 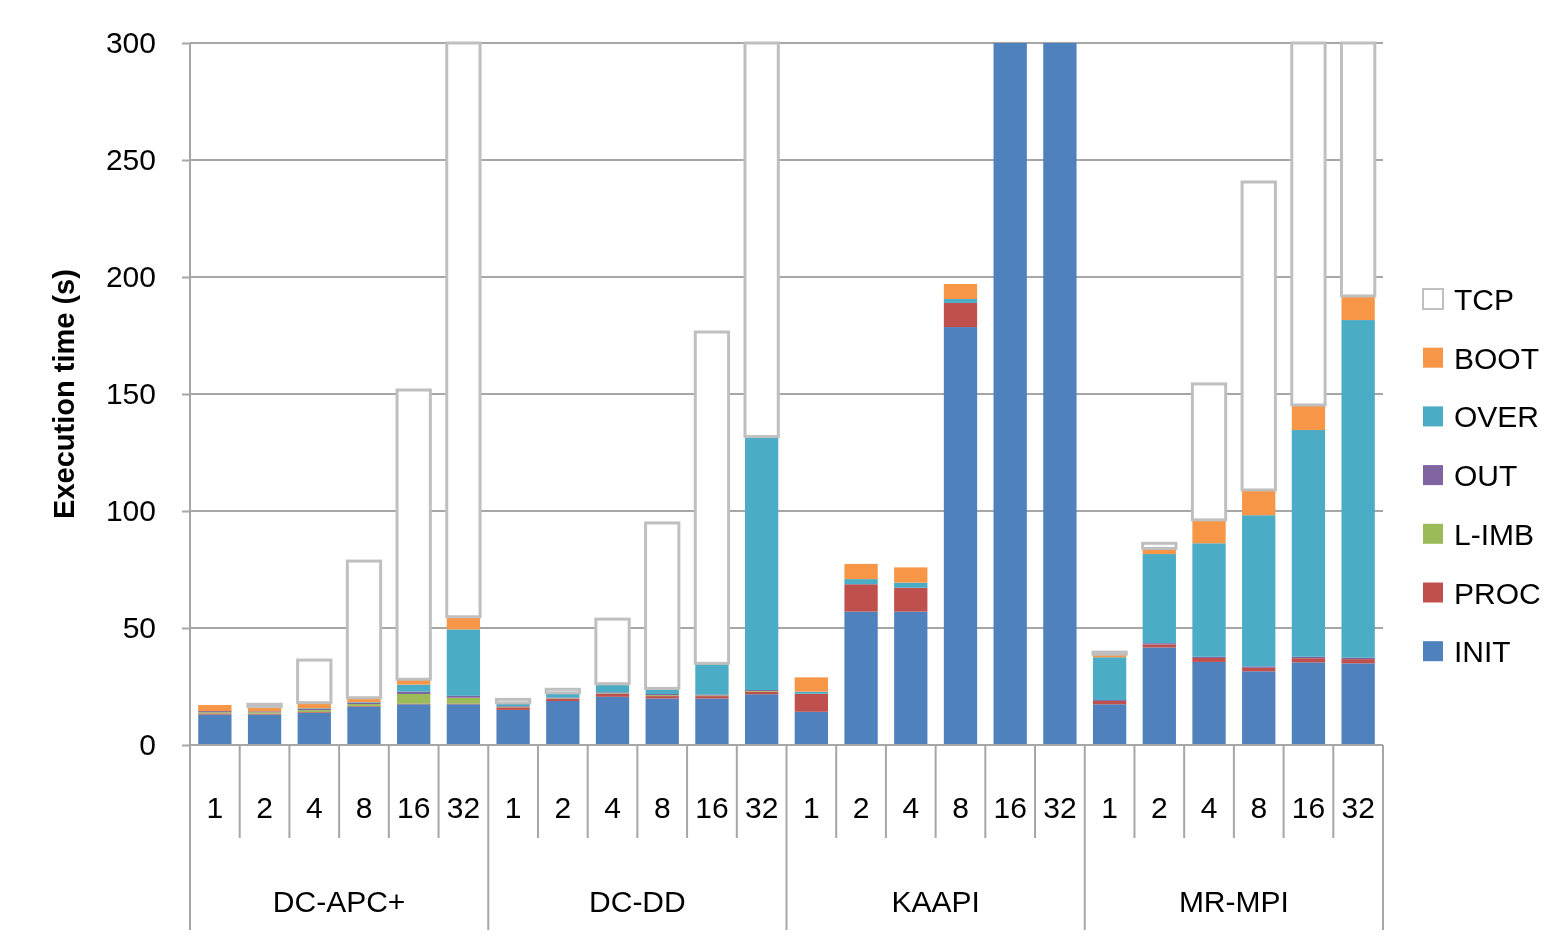 What do you see at coordinates (637, 901) in the screenshot?
I see `text: DC-DD` at bounding box center [637, 901].